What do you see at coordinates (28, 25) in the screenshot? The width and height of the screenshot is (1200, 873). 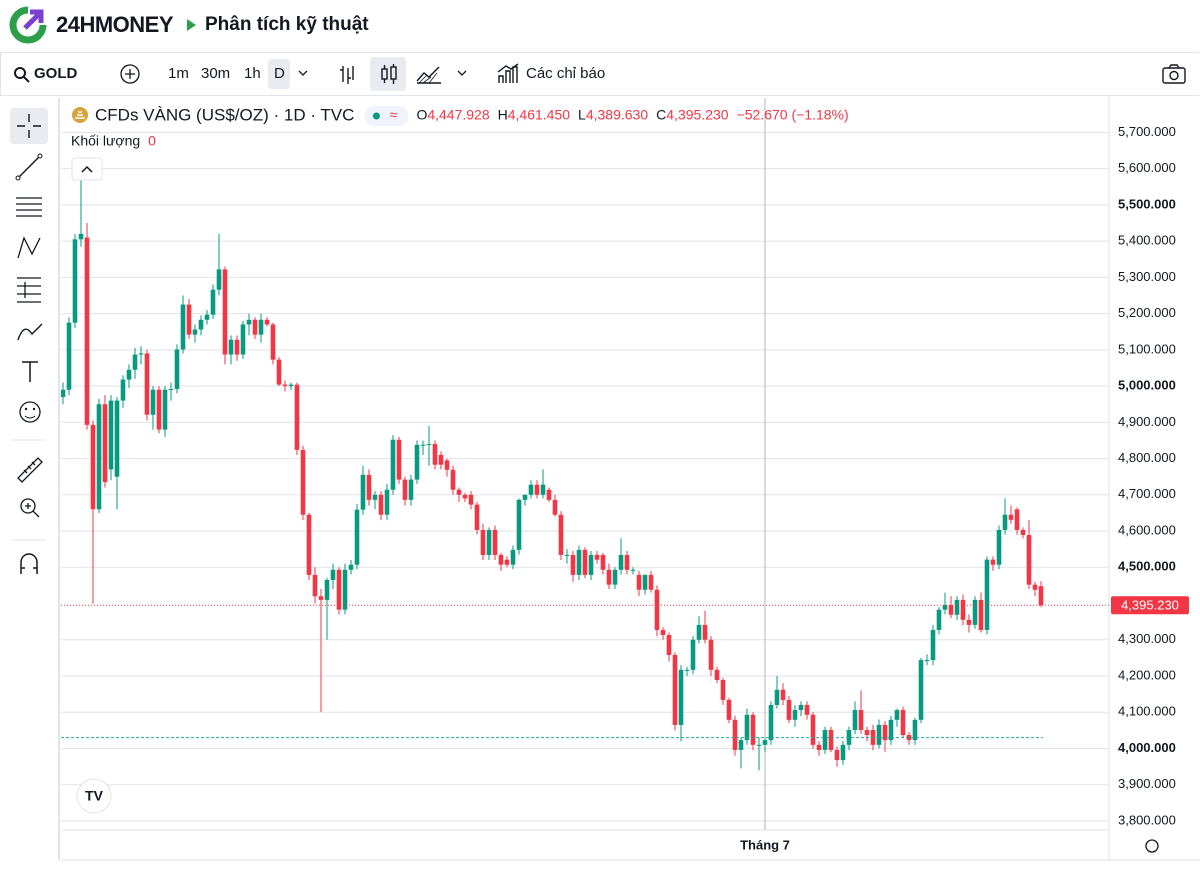 I see `logo` at bounding box center [28, 25].